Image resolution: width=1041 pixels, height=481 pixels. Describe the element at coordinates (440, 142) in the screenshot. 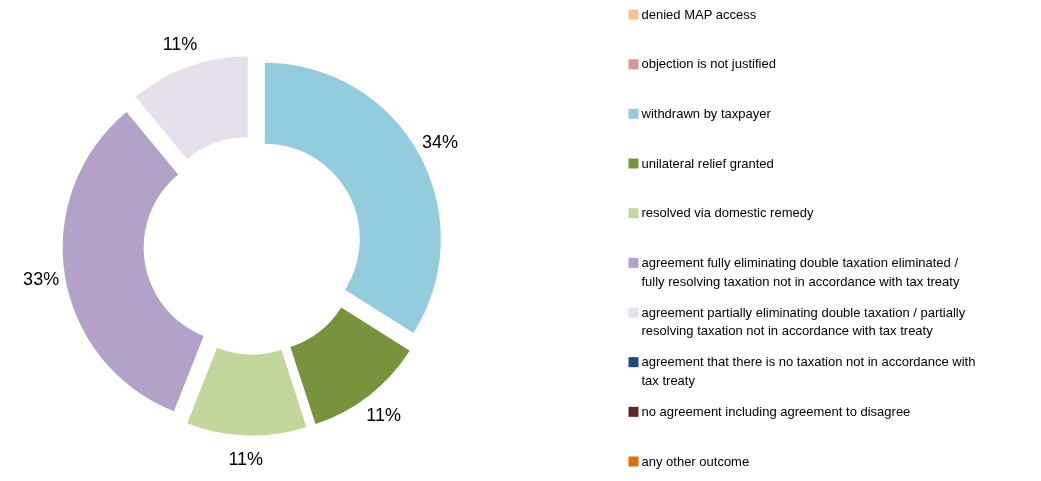

I see `data-label: 34%` at that location.